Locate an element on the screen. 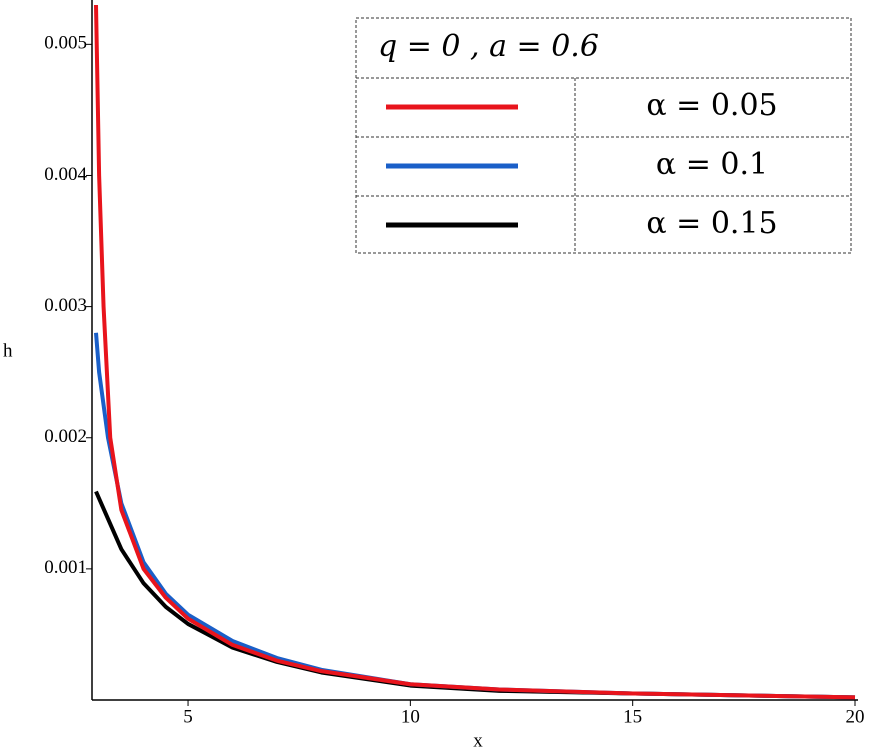 This screenshot has width=872, height=752. y-tick-label: 0.001 is located at coordinates (65, 567).